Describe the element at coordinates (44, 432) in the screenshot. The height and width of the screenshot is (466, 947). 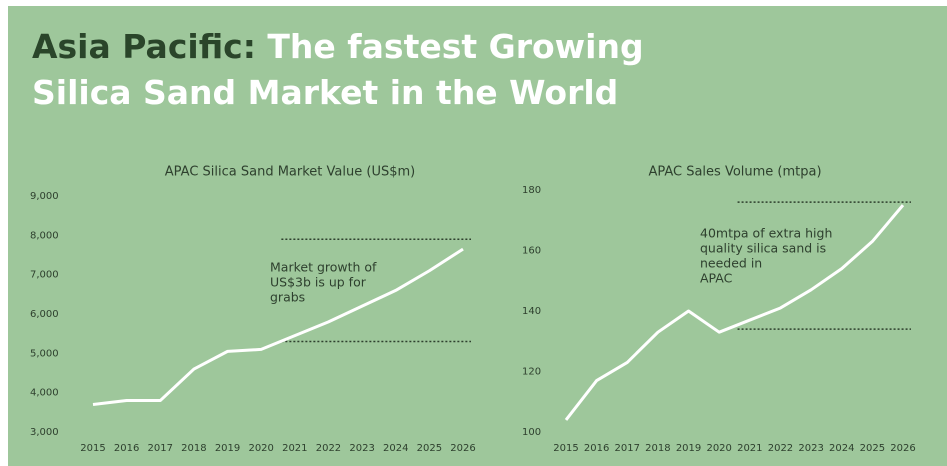
I see `y-tick-label: 3,000` at that location.